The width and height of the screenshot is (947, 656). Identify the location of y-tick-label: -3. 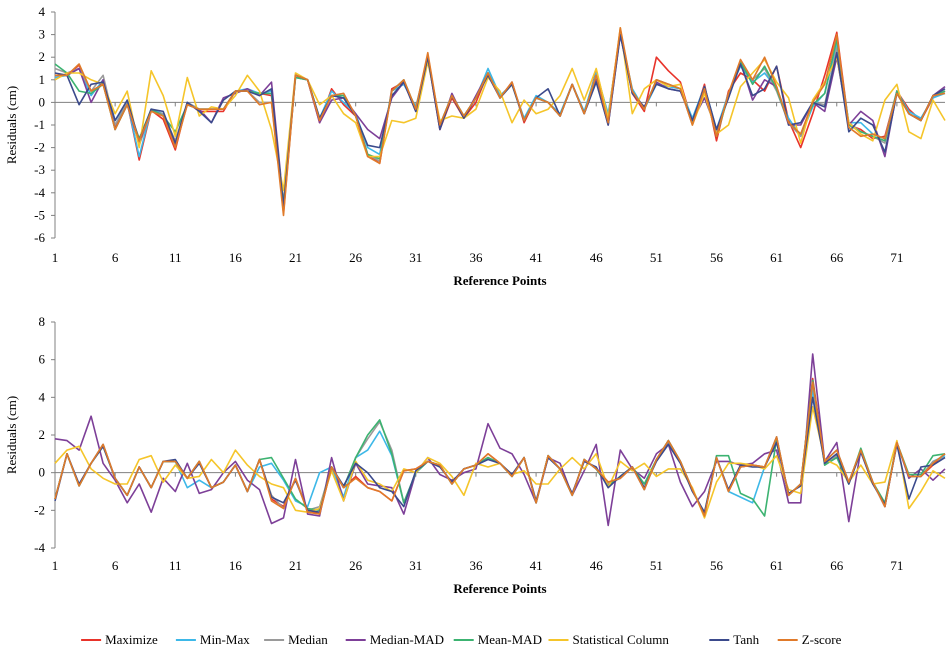
(39, 169).